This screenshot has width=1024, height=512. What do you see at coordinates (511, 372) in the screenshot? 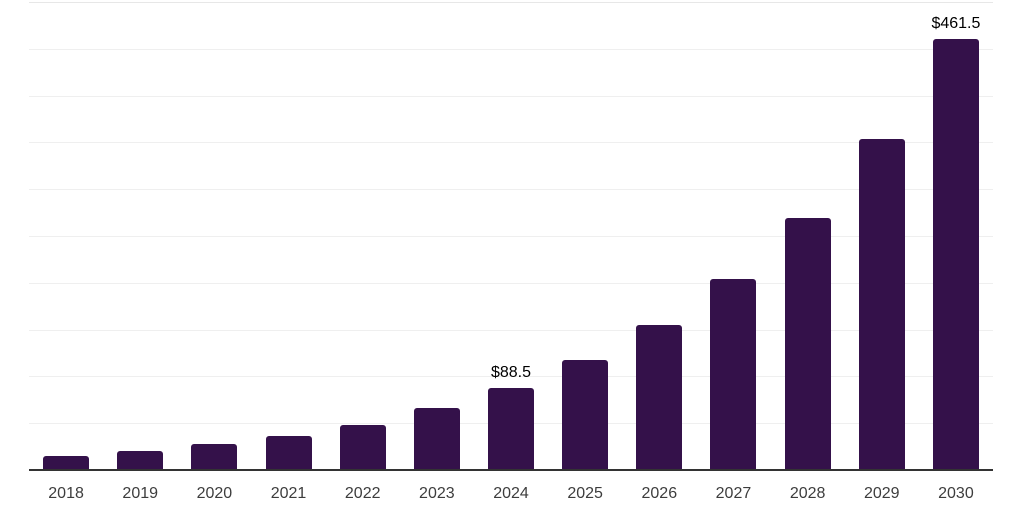
I see `data-label-2024: $88.5` at bounding box center [511, 372].